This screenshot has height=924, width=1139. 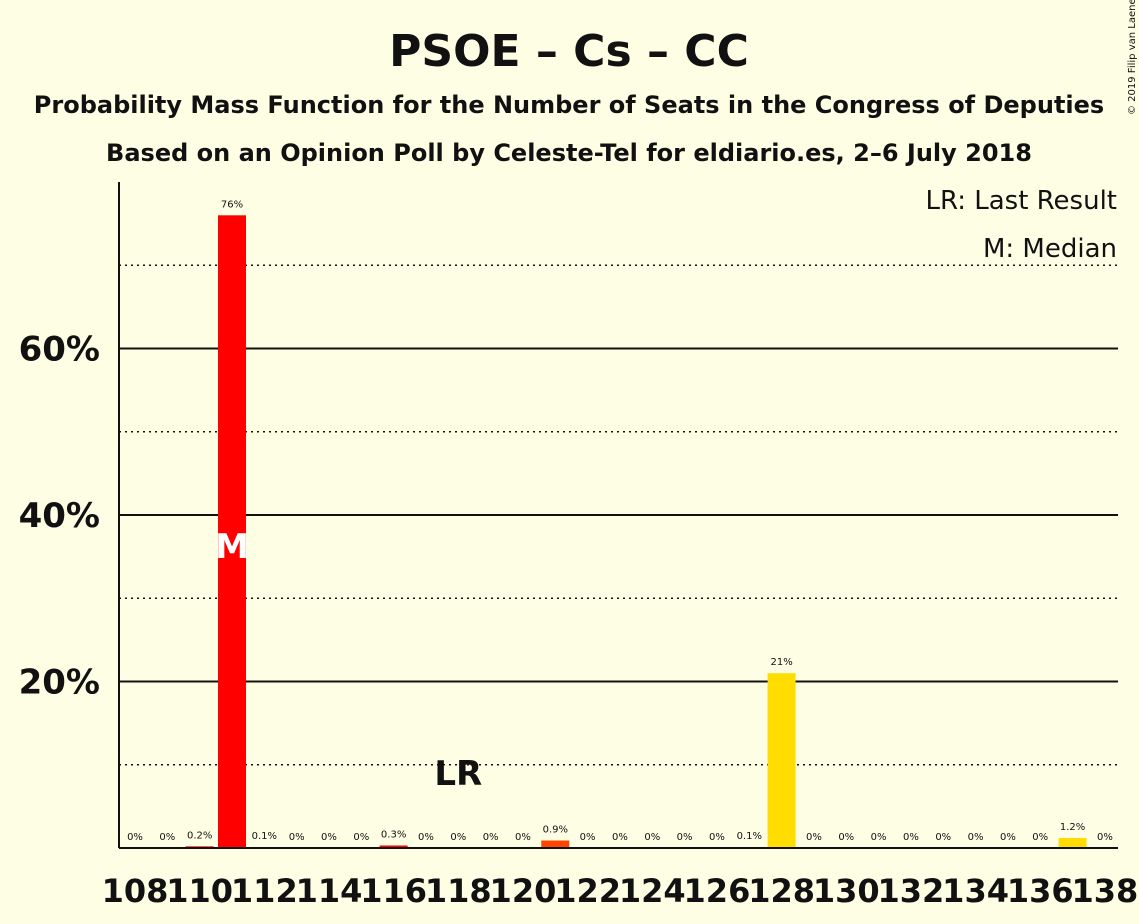 What do you see at coordinates (943, 837) in the screenshot?
I see `bar-label-133: 0%` at bounding box center [943, 837].